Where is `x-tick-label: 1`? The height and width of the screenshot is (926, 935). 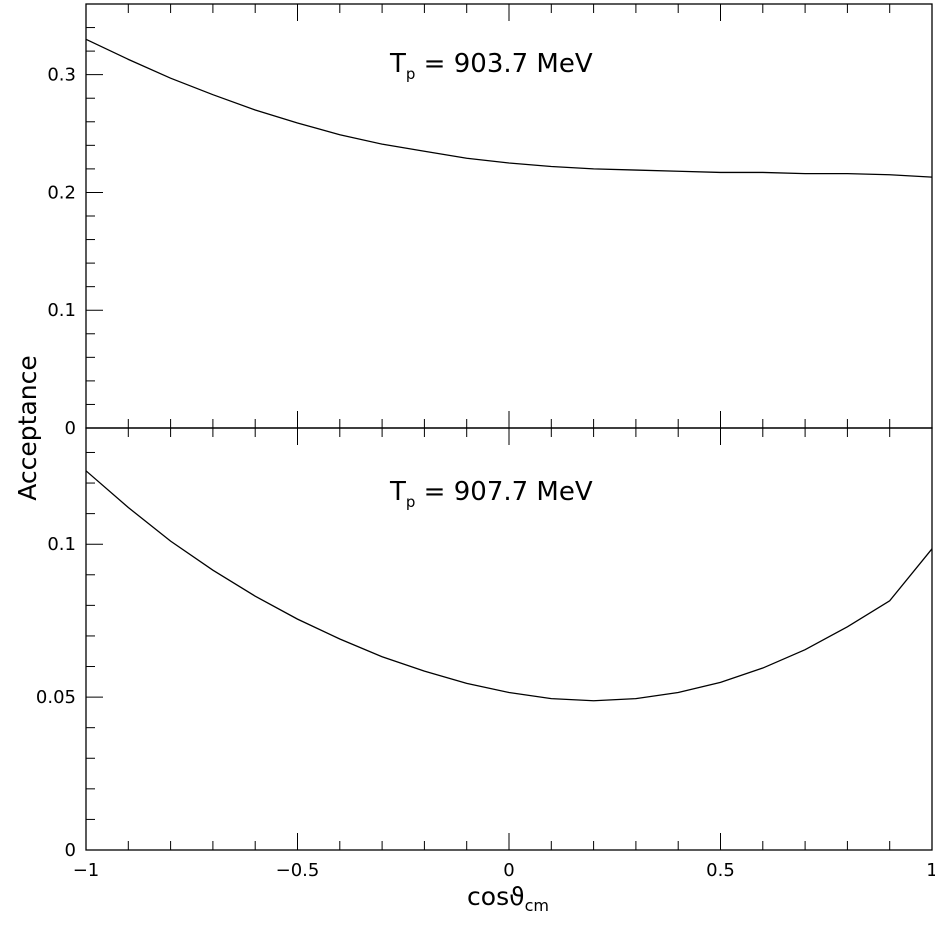
x-tick-label: 1 is located at coordinates (930, 870).